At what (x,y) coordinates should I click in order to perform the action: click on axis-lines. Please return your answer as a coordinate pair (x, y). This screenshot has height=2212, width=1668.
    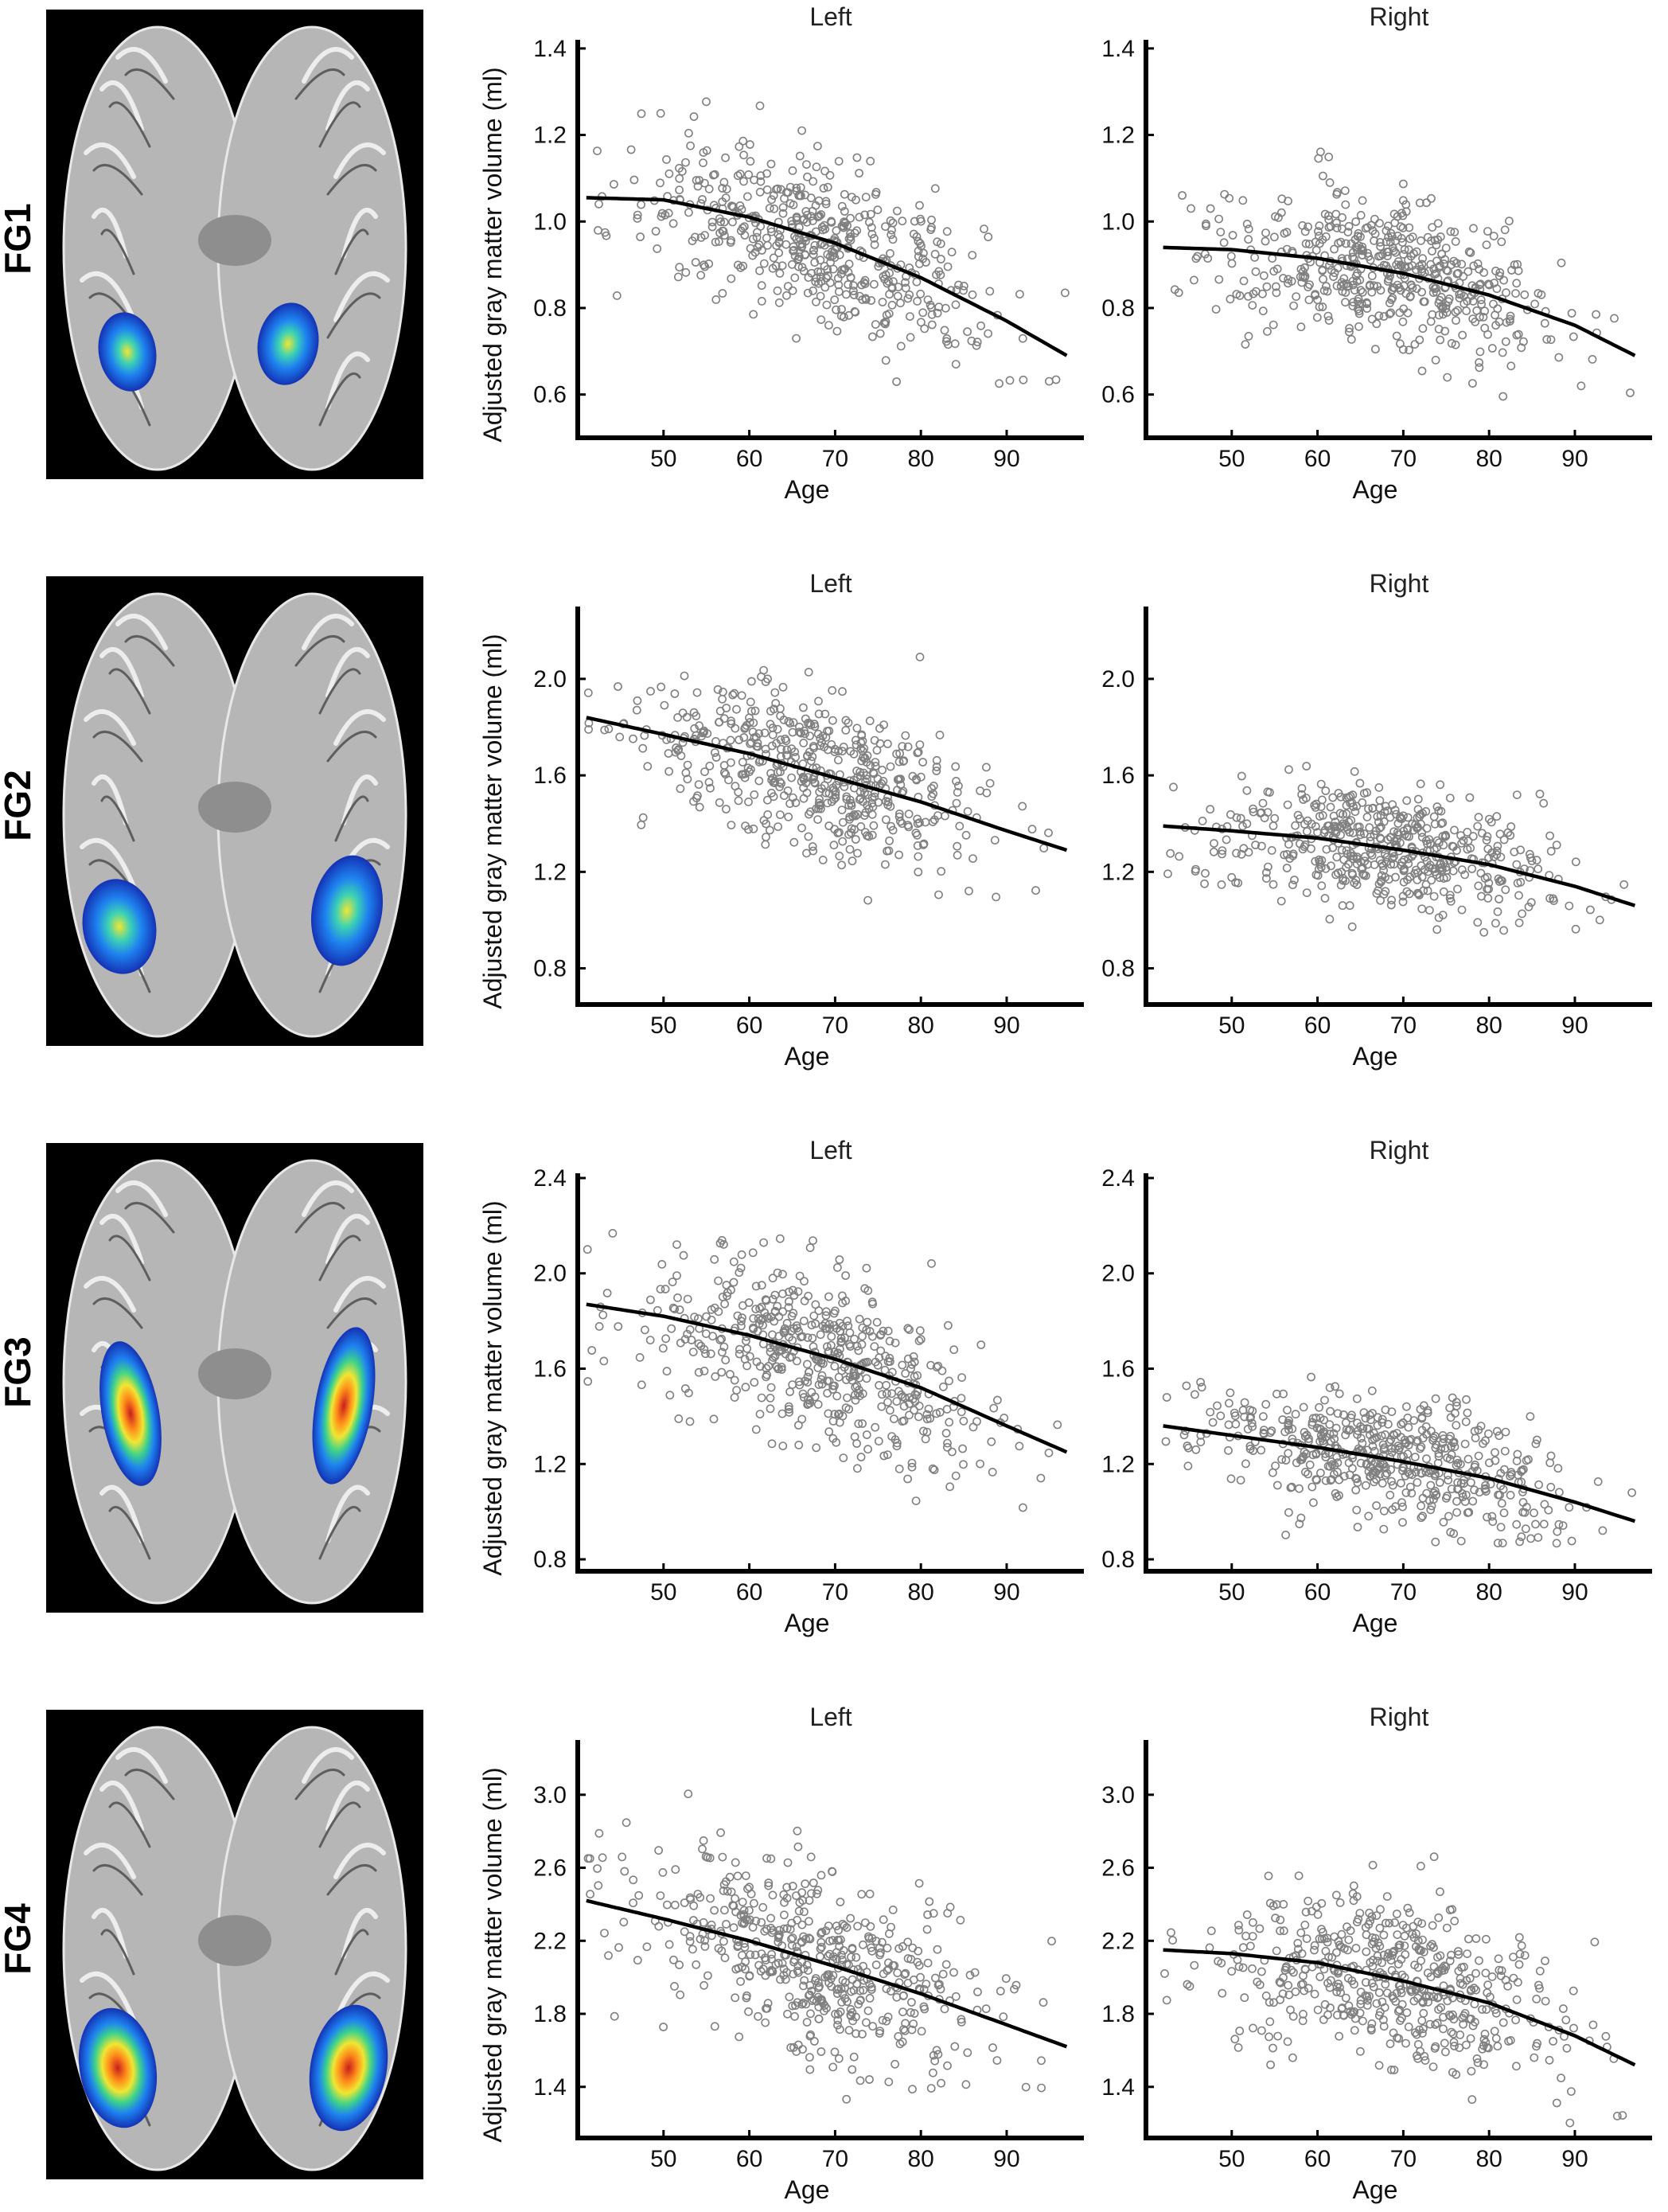
    Looking at the image, I should click on (829, 807).